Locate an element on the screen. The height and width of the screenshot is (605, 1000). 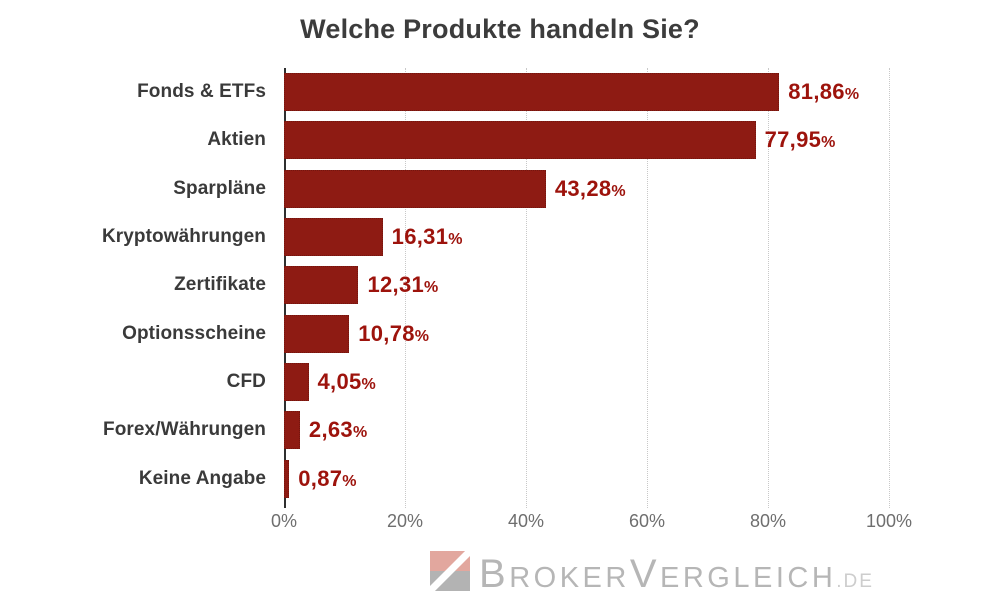
value-label: 10,78% is located at coordinates (394, 333).